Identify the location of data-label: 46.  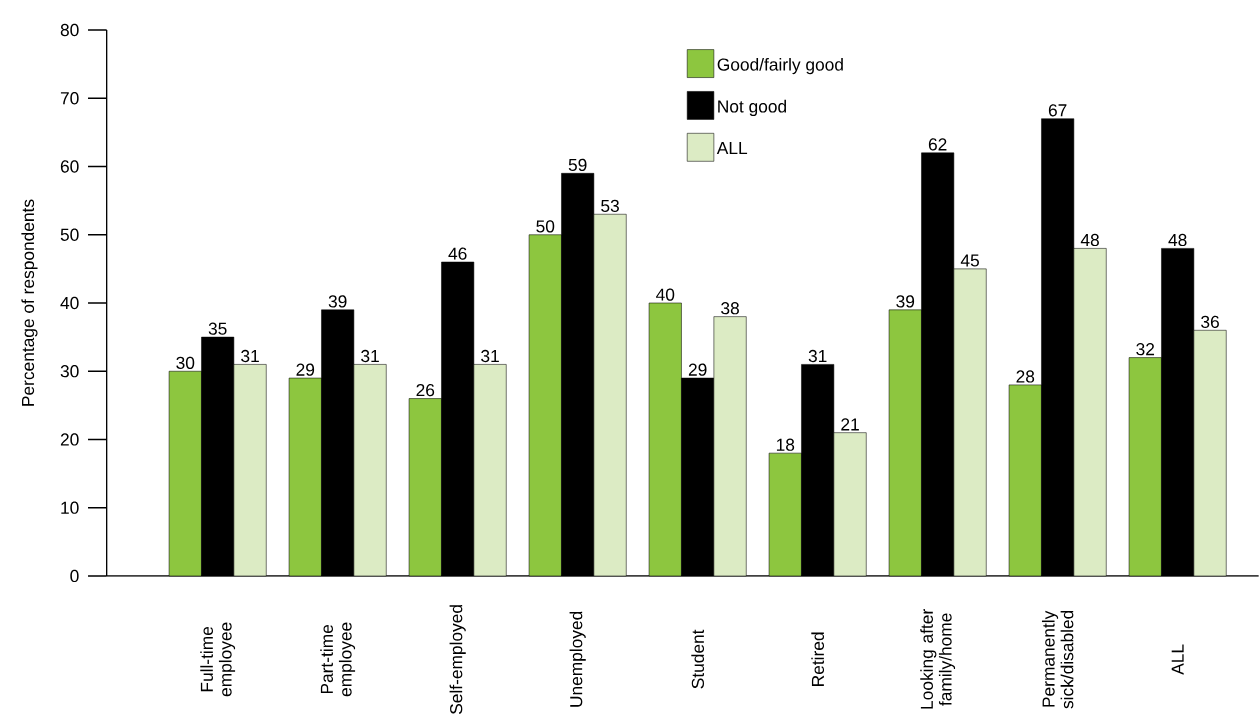
(457, 253).